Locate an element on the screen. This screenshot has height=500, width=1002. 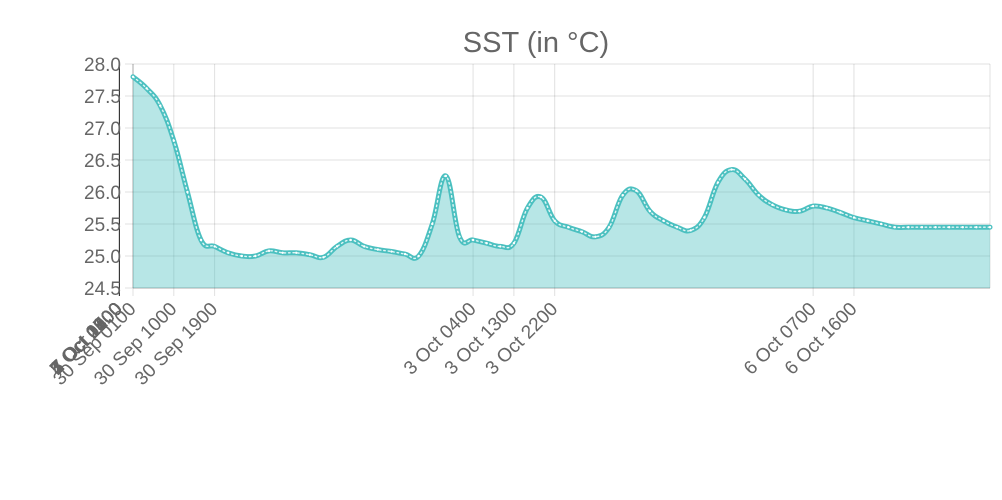
y-tick-label: 26.5 is located at coordinates (102, 161).